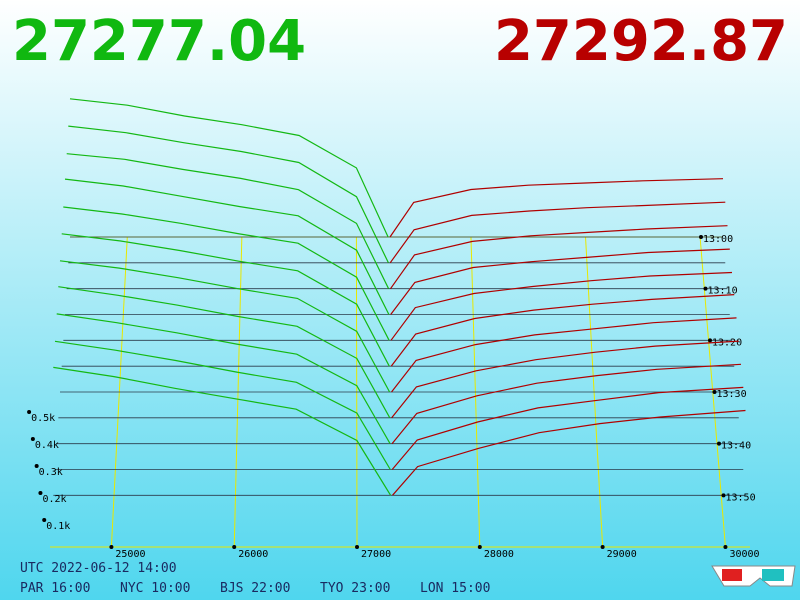  Describe the element at coordinates (455, 588) in the screenshot. I see `city-time: LON 15:00` at that location.